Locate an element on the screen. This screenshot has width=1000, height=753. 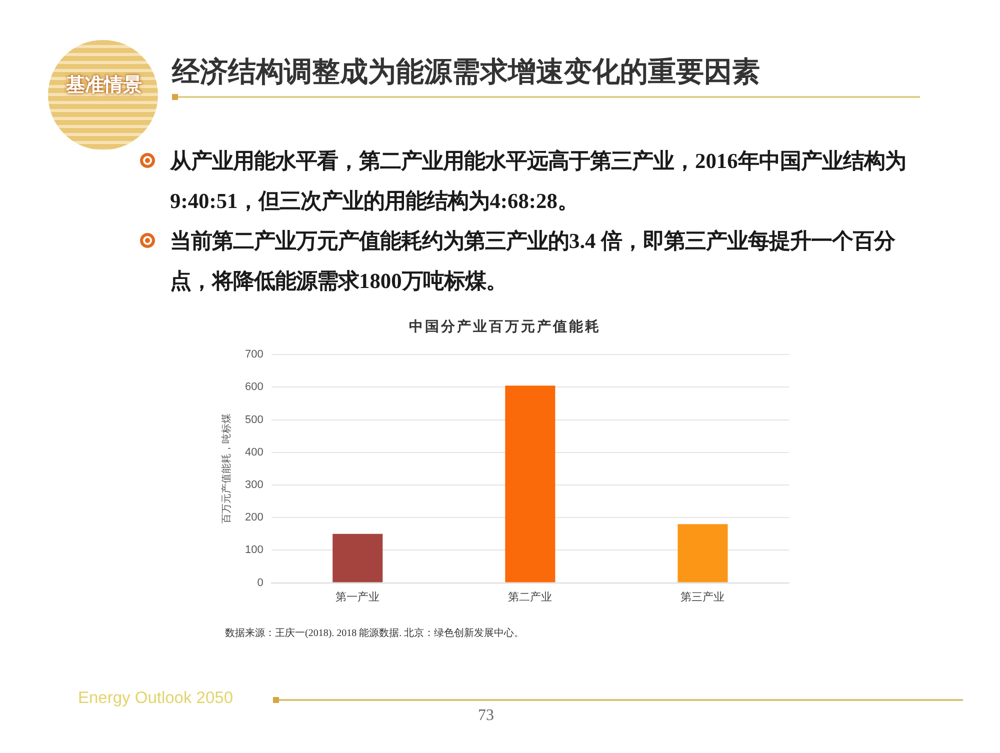
text: 基准情景 is located at coordinates (104, 85).